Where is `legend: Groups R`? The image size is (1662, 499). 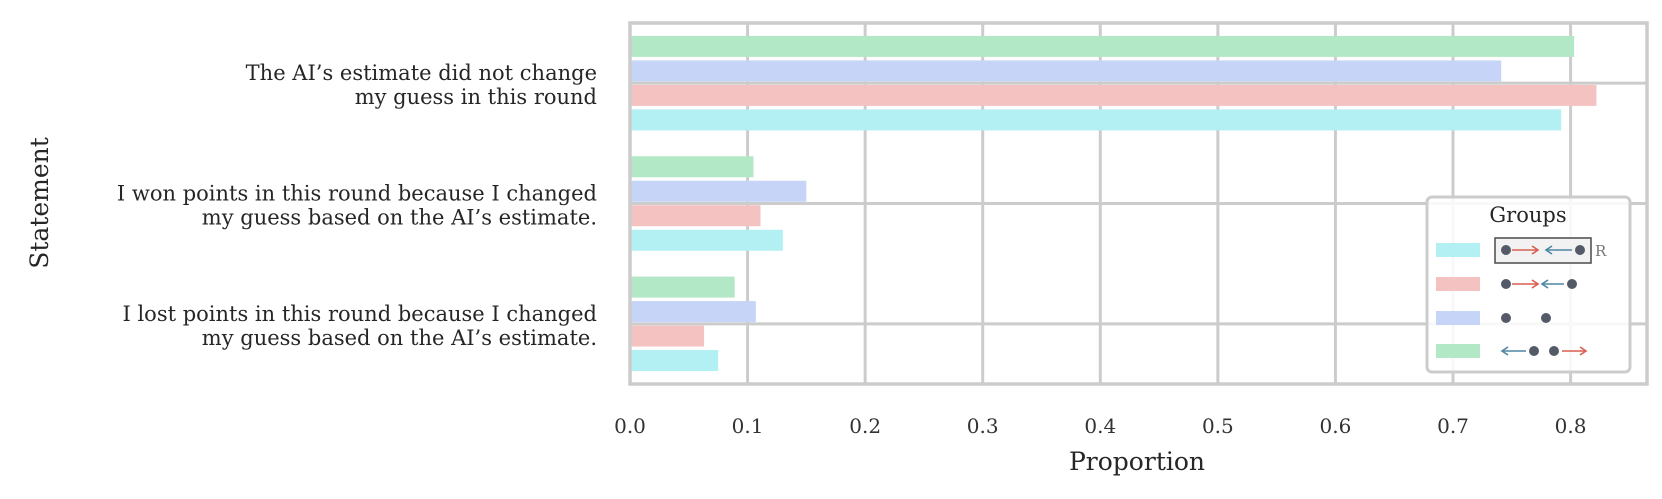
legend: Groups R is located at coordinates (1528, 284).